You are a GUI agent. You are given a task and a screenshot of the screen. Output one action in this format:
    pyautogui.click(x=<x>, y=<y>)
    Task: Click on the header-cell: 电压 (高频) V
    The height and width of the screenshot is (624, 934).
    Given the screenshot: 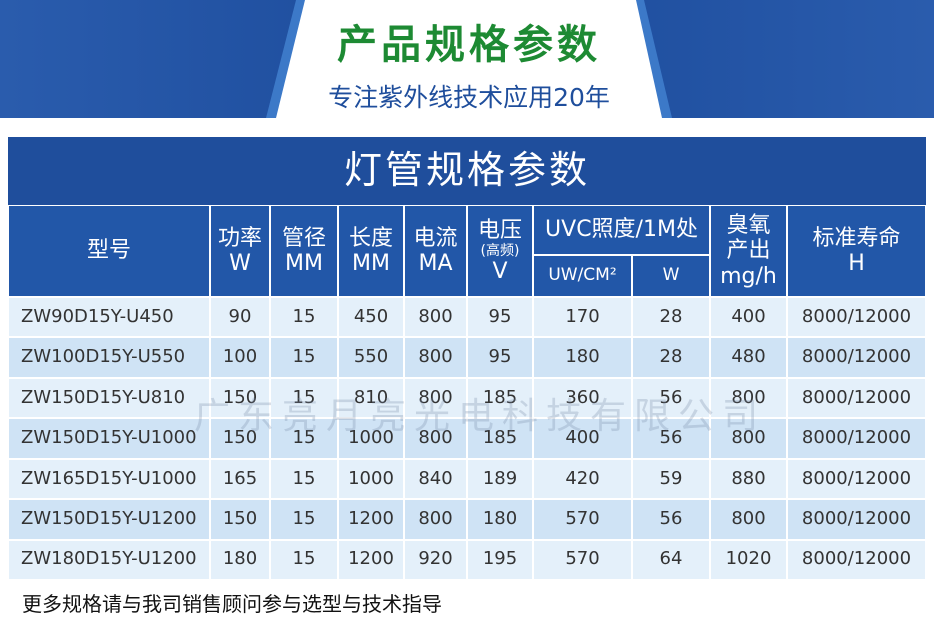 What is the action you would take?
    pyautogui.click(x=500, y=251)
    